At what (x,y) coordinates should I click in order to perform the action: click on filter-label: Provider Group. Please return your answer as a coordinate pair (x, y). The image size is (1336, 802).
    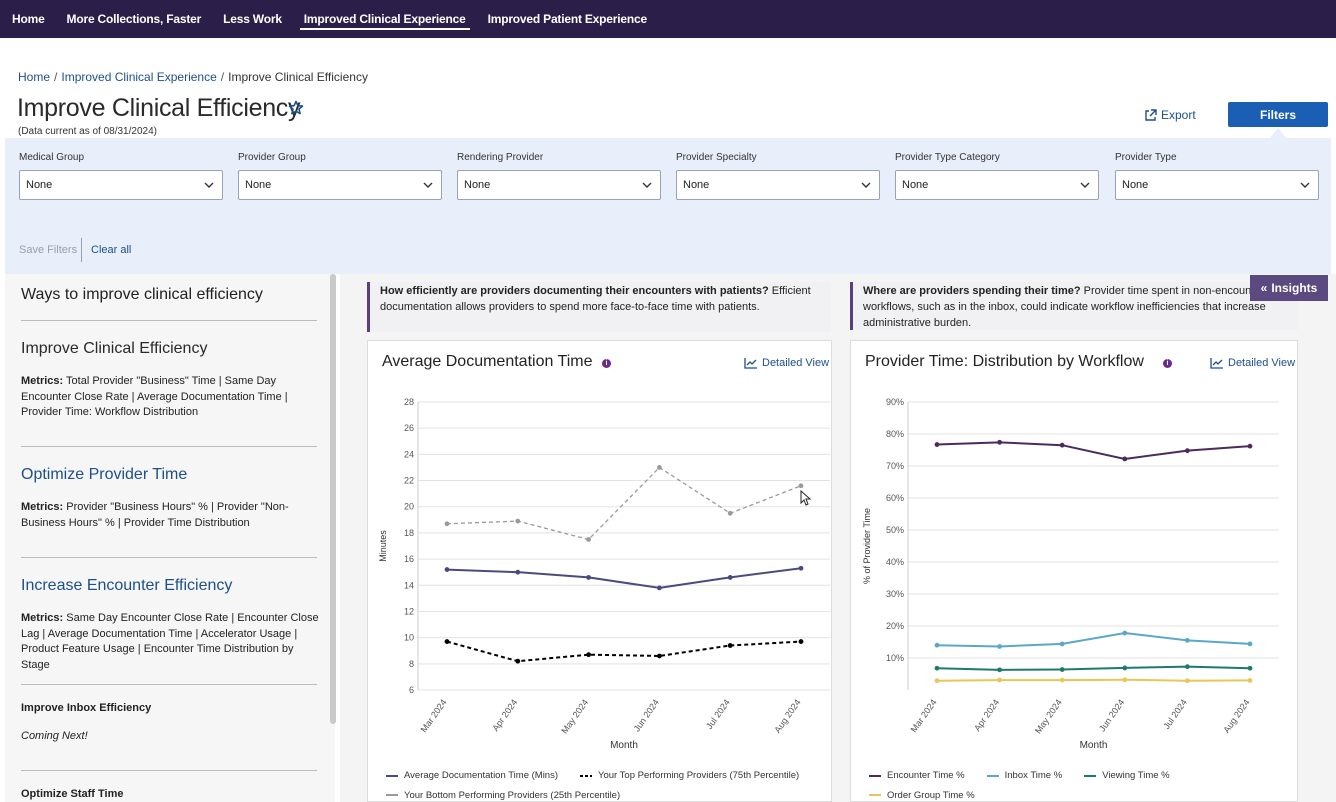
    Looking at the image, I should click on (272, 157).